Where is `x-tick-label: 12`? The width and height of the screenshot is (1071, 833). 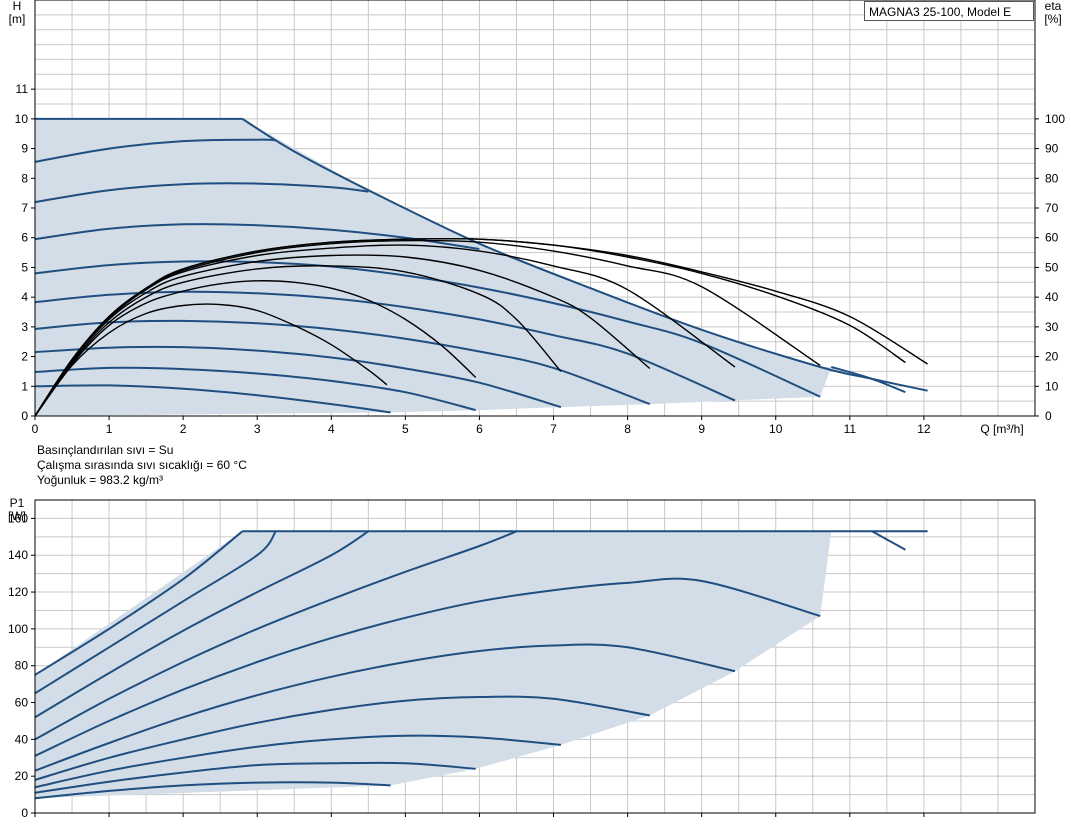
x-tick-label: 12 is located at coordinates (924, 429).